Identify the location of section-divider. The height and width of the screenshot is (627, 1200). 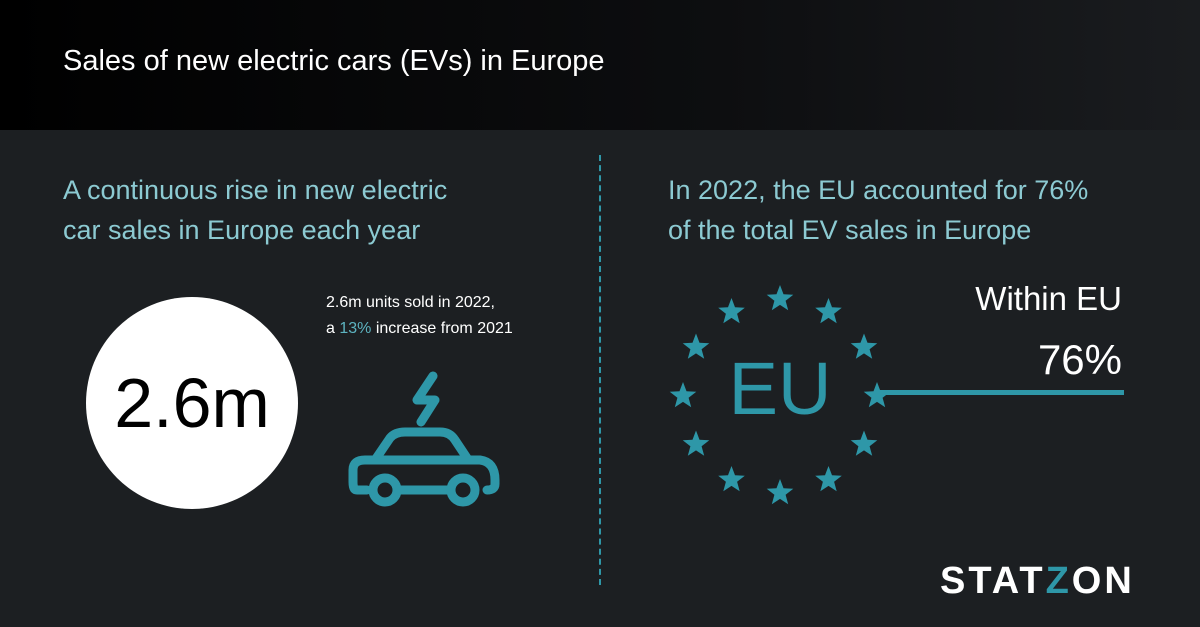
(600, 370).